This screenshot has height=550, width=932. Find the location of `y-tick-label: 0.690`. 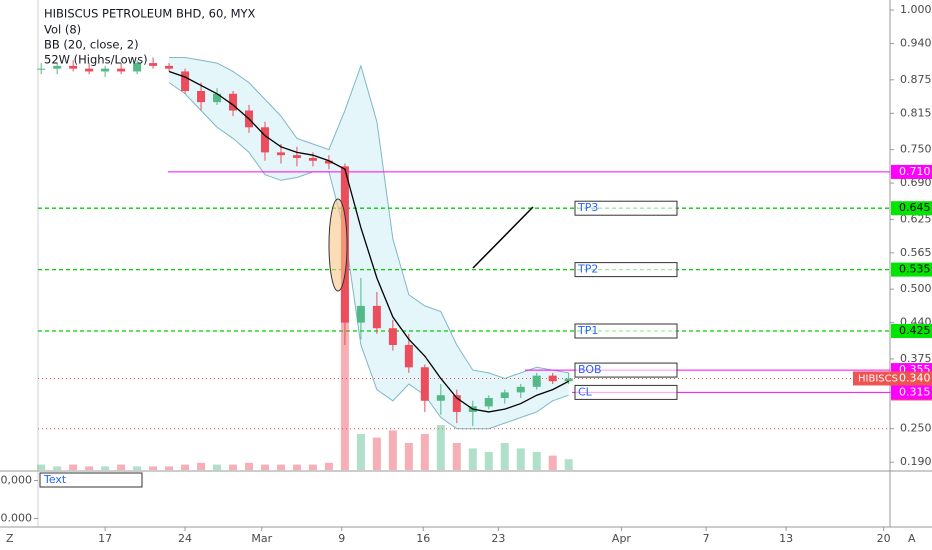

y-tick-label: 0.690 is located at coordinates (916, 182).